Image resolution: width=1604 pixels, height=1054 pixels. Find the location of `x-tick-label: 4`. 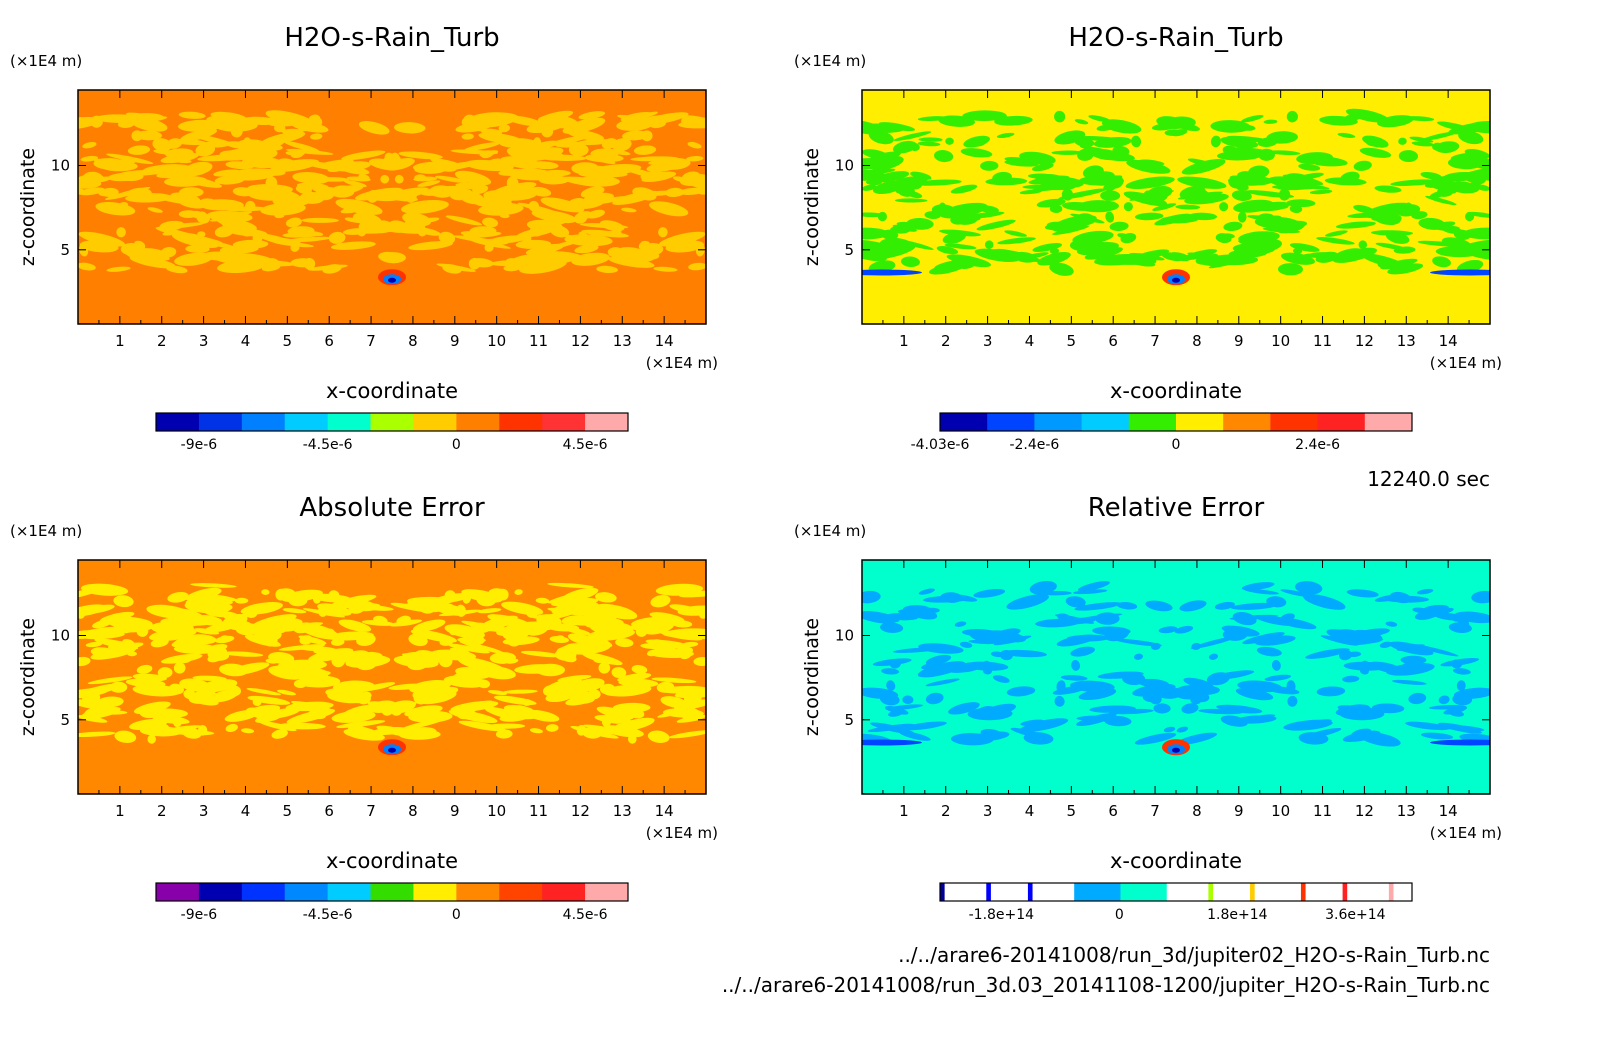

x-tick-label: 4 is located at coordinates (246, 341).